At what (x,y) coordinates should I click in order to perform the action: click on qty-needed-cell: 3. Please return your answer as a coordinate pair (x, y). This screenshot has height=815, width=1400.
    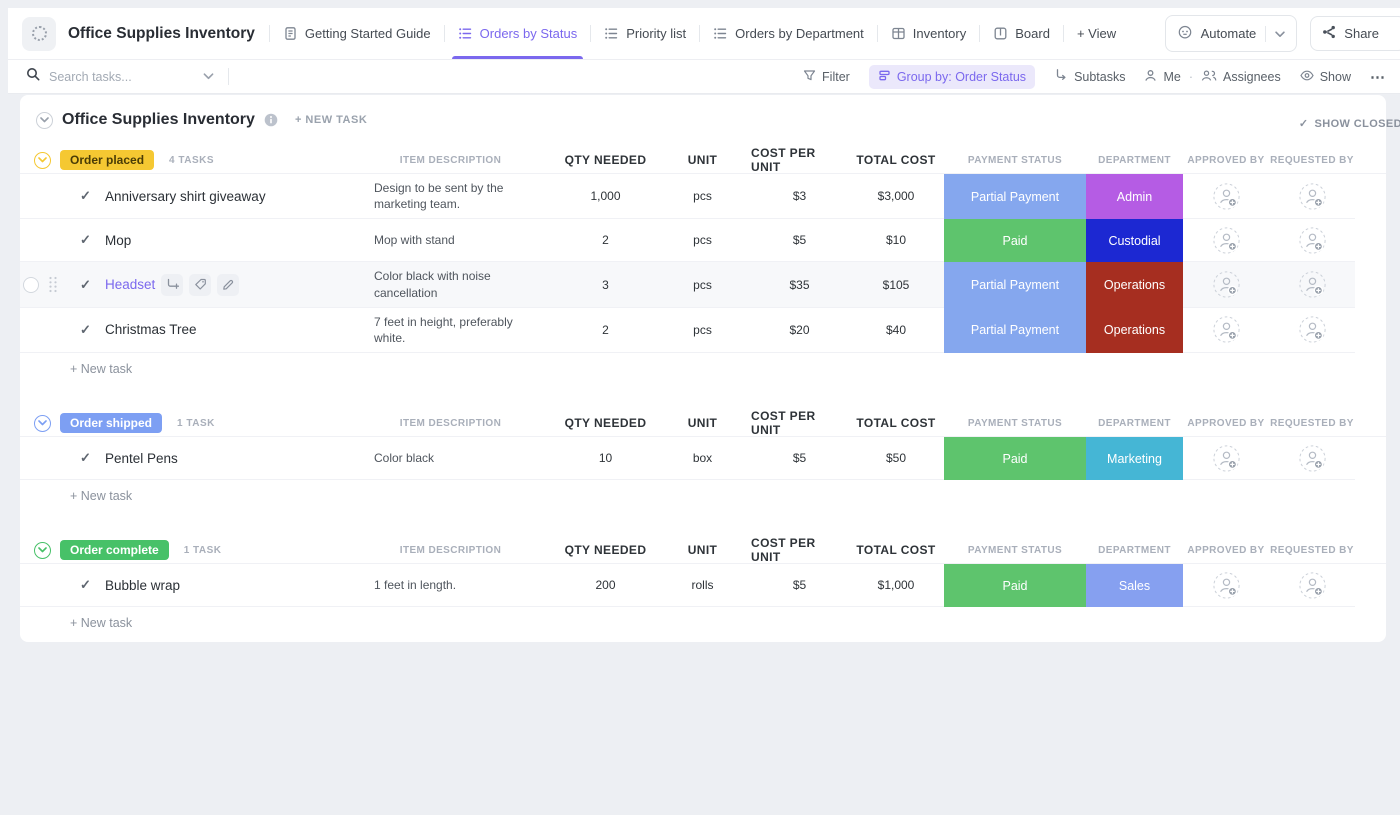
    Looking at the image, I should click on (605, 285).